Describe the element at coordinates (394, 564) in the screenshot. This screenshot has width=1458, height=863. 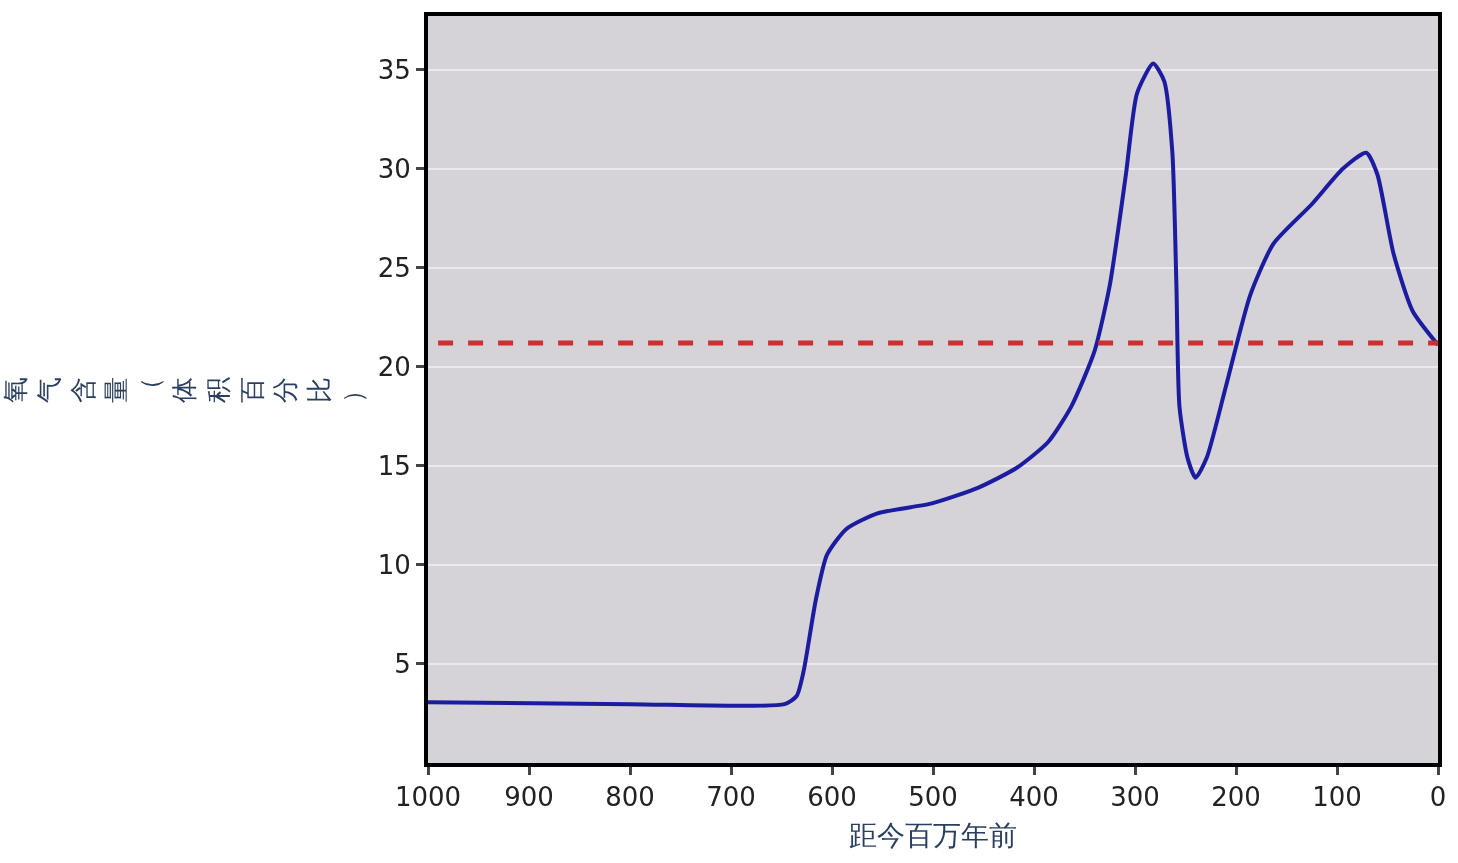
I see `y-tick-label: 10` at that location.